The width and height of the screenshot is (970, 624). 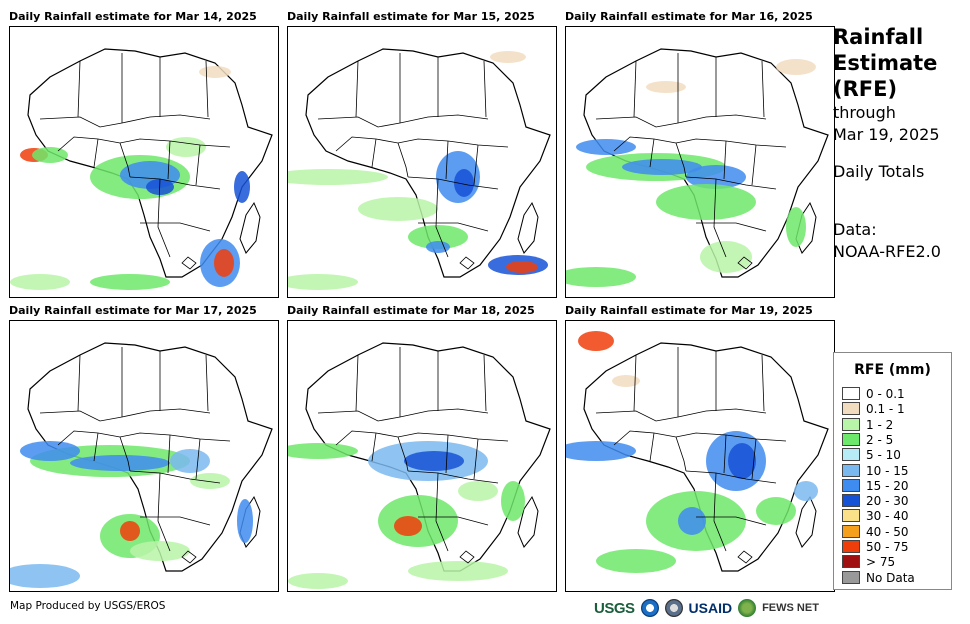 What do you see at coordinates (133, 310) in the screenshot?
I see `panel-title: Daily Rainfall estimate for Mar 17, 2025` at bounding box center [133, 310].